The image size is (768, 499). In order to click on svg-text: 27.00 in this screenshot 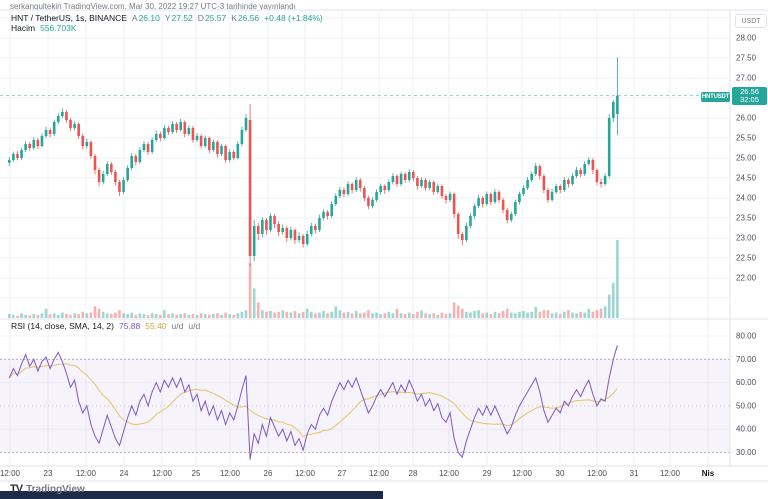, I will do `click(746, 78)`.